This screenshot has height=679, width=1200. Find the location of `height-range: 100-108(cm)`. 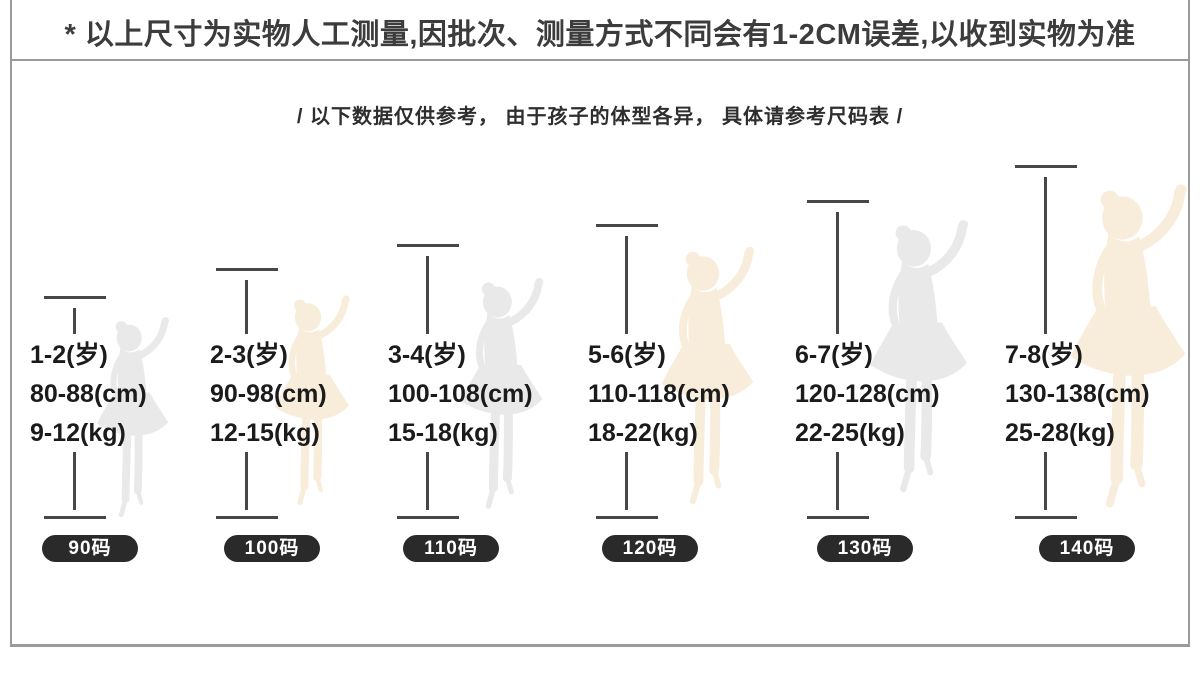

height-range: 100-108(cm) is located at coordinates (460, 394).